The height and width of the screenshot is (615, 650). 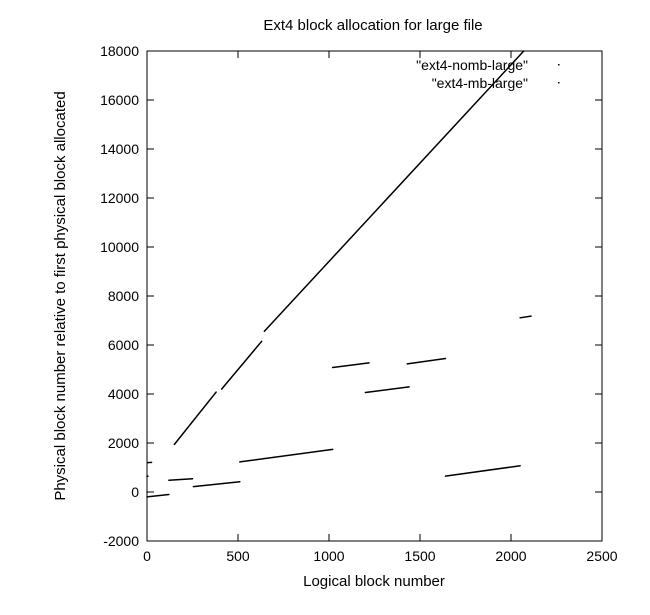 What do you see at coordinates (119, 100) in the screenshot?
I see `y-tick-label: 16000` at bounding box center [119, 100].